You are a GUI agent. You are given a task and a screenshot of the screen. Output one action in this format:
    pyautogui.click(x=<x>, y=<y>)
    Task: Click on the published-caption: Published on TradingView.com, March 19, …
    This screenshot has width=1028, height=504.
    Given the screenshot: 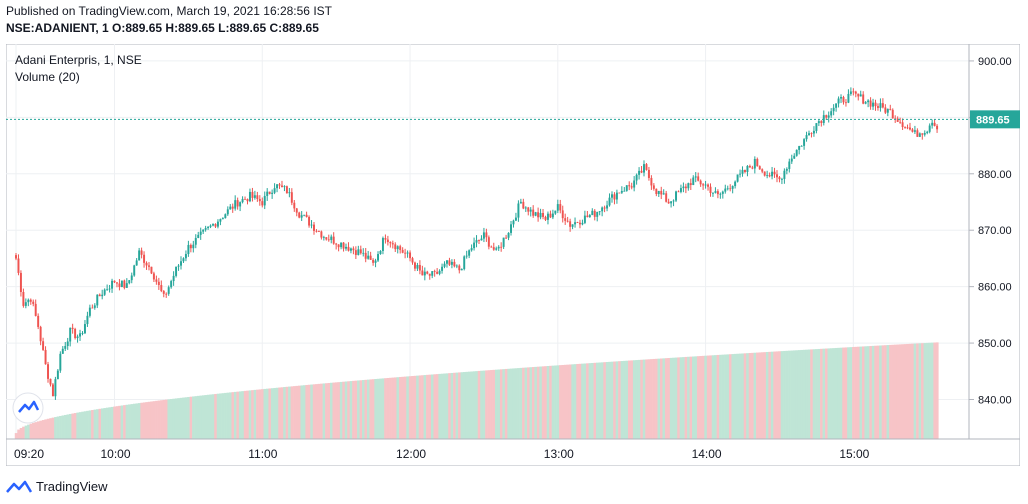 What is the action you would take?
    pyautogui.click(x=169, y=11)
    